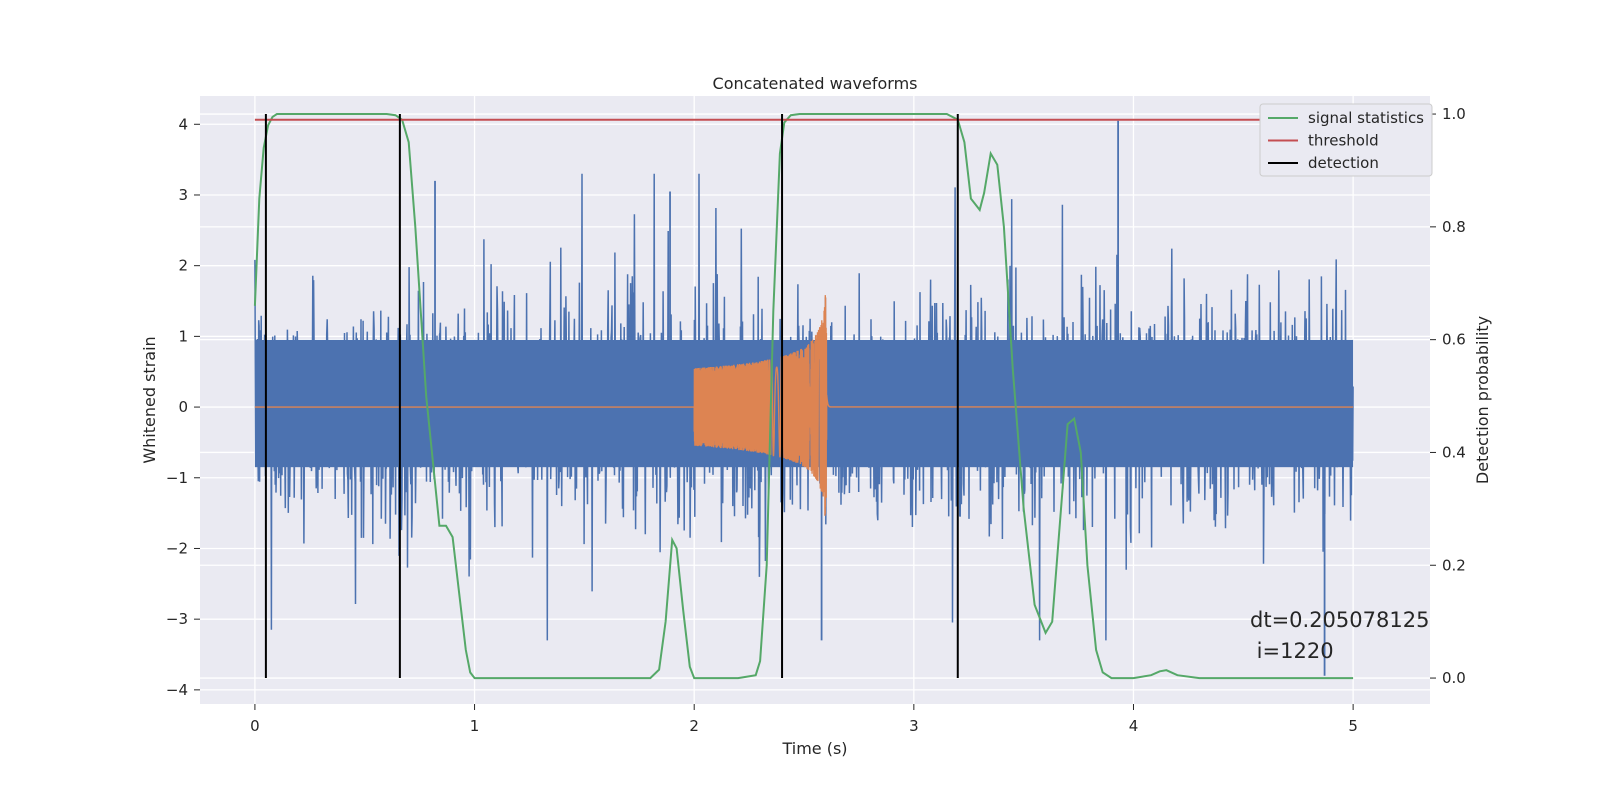 This screenshot has width=1600, height=804. What do you see at coordinates (1339, 620) in the screenshot?
I see `annotation-dt: dt=0.205078125` at bounding box center [1339, 620].